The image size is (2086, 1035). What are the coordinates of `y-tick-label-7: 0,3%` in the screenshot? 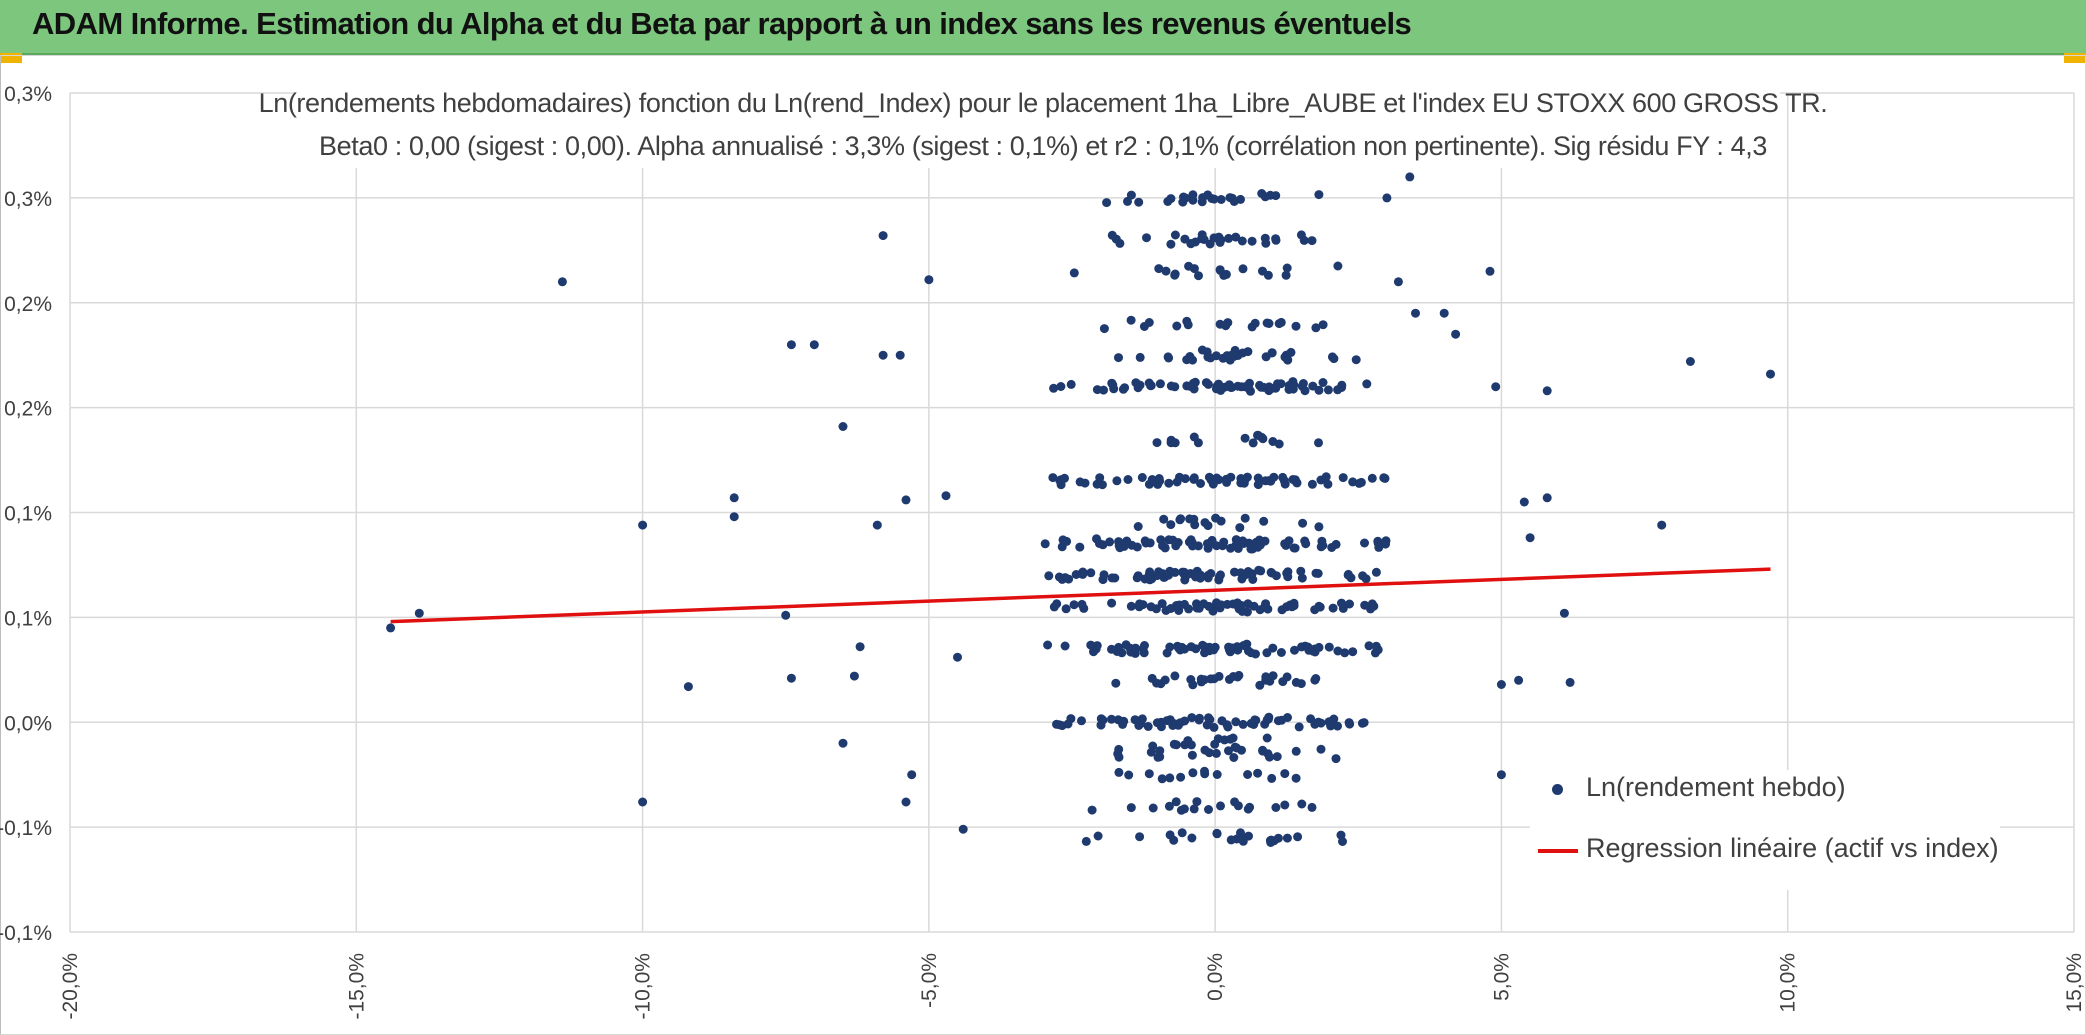 It's located at (28, 199).